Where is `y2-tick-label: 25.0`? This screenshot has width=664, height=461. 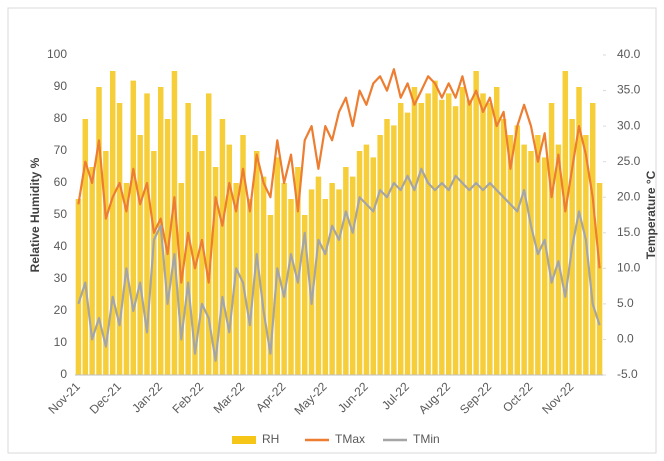 y2-tick-label: 25.0 is located at coordinates (629, 161).